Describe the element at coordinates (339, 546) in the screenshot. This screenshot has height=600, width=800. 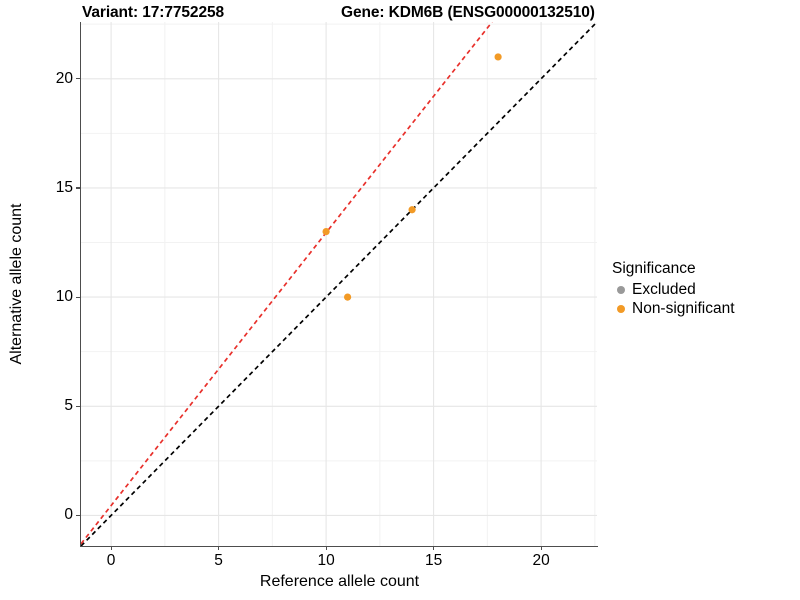
I see `x-axis-line` at that location.